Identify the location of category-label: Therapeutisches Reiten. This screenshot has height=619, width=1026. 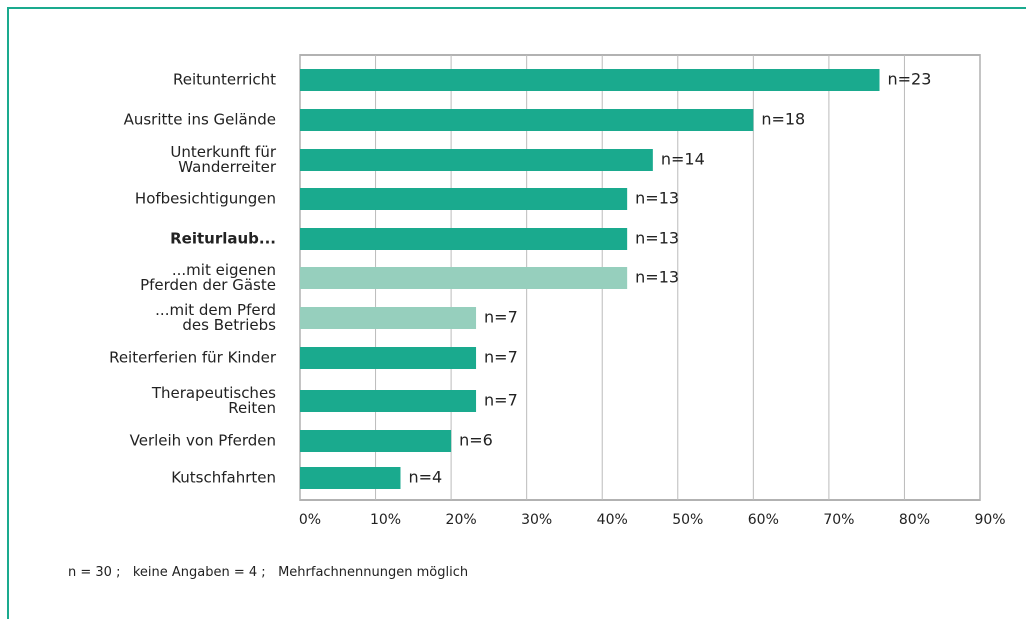
(213, 400).